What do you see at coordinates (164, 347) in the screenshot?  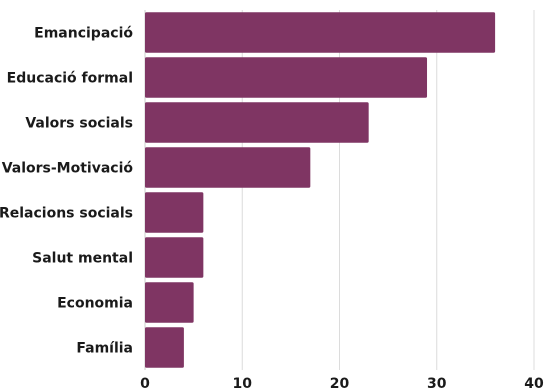 I see `bar-fam-lia` at bounding box center [164, 347].